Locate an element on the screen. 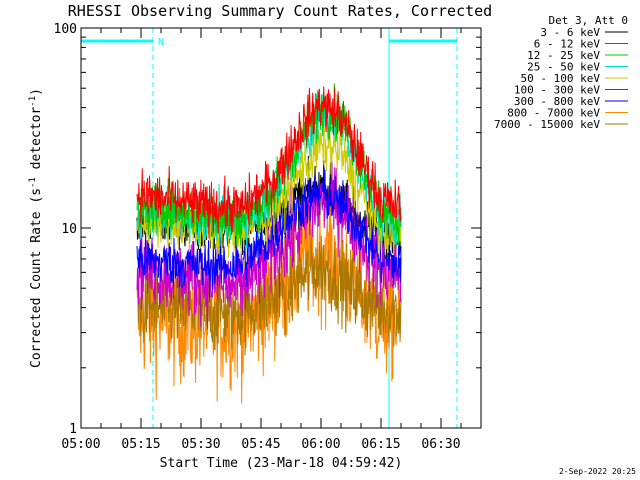  x-axis-label: Start Time (23-Mar-18 04:59:42) is located at coordinates (281, 463).